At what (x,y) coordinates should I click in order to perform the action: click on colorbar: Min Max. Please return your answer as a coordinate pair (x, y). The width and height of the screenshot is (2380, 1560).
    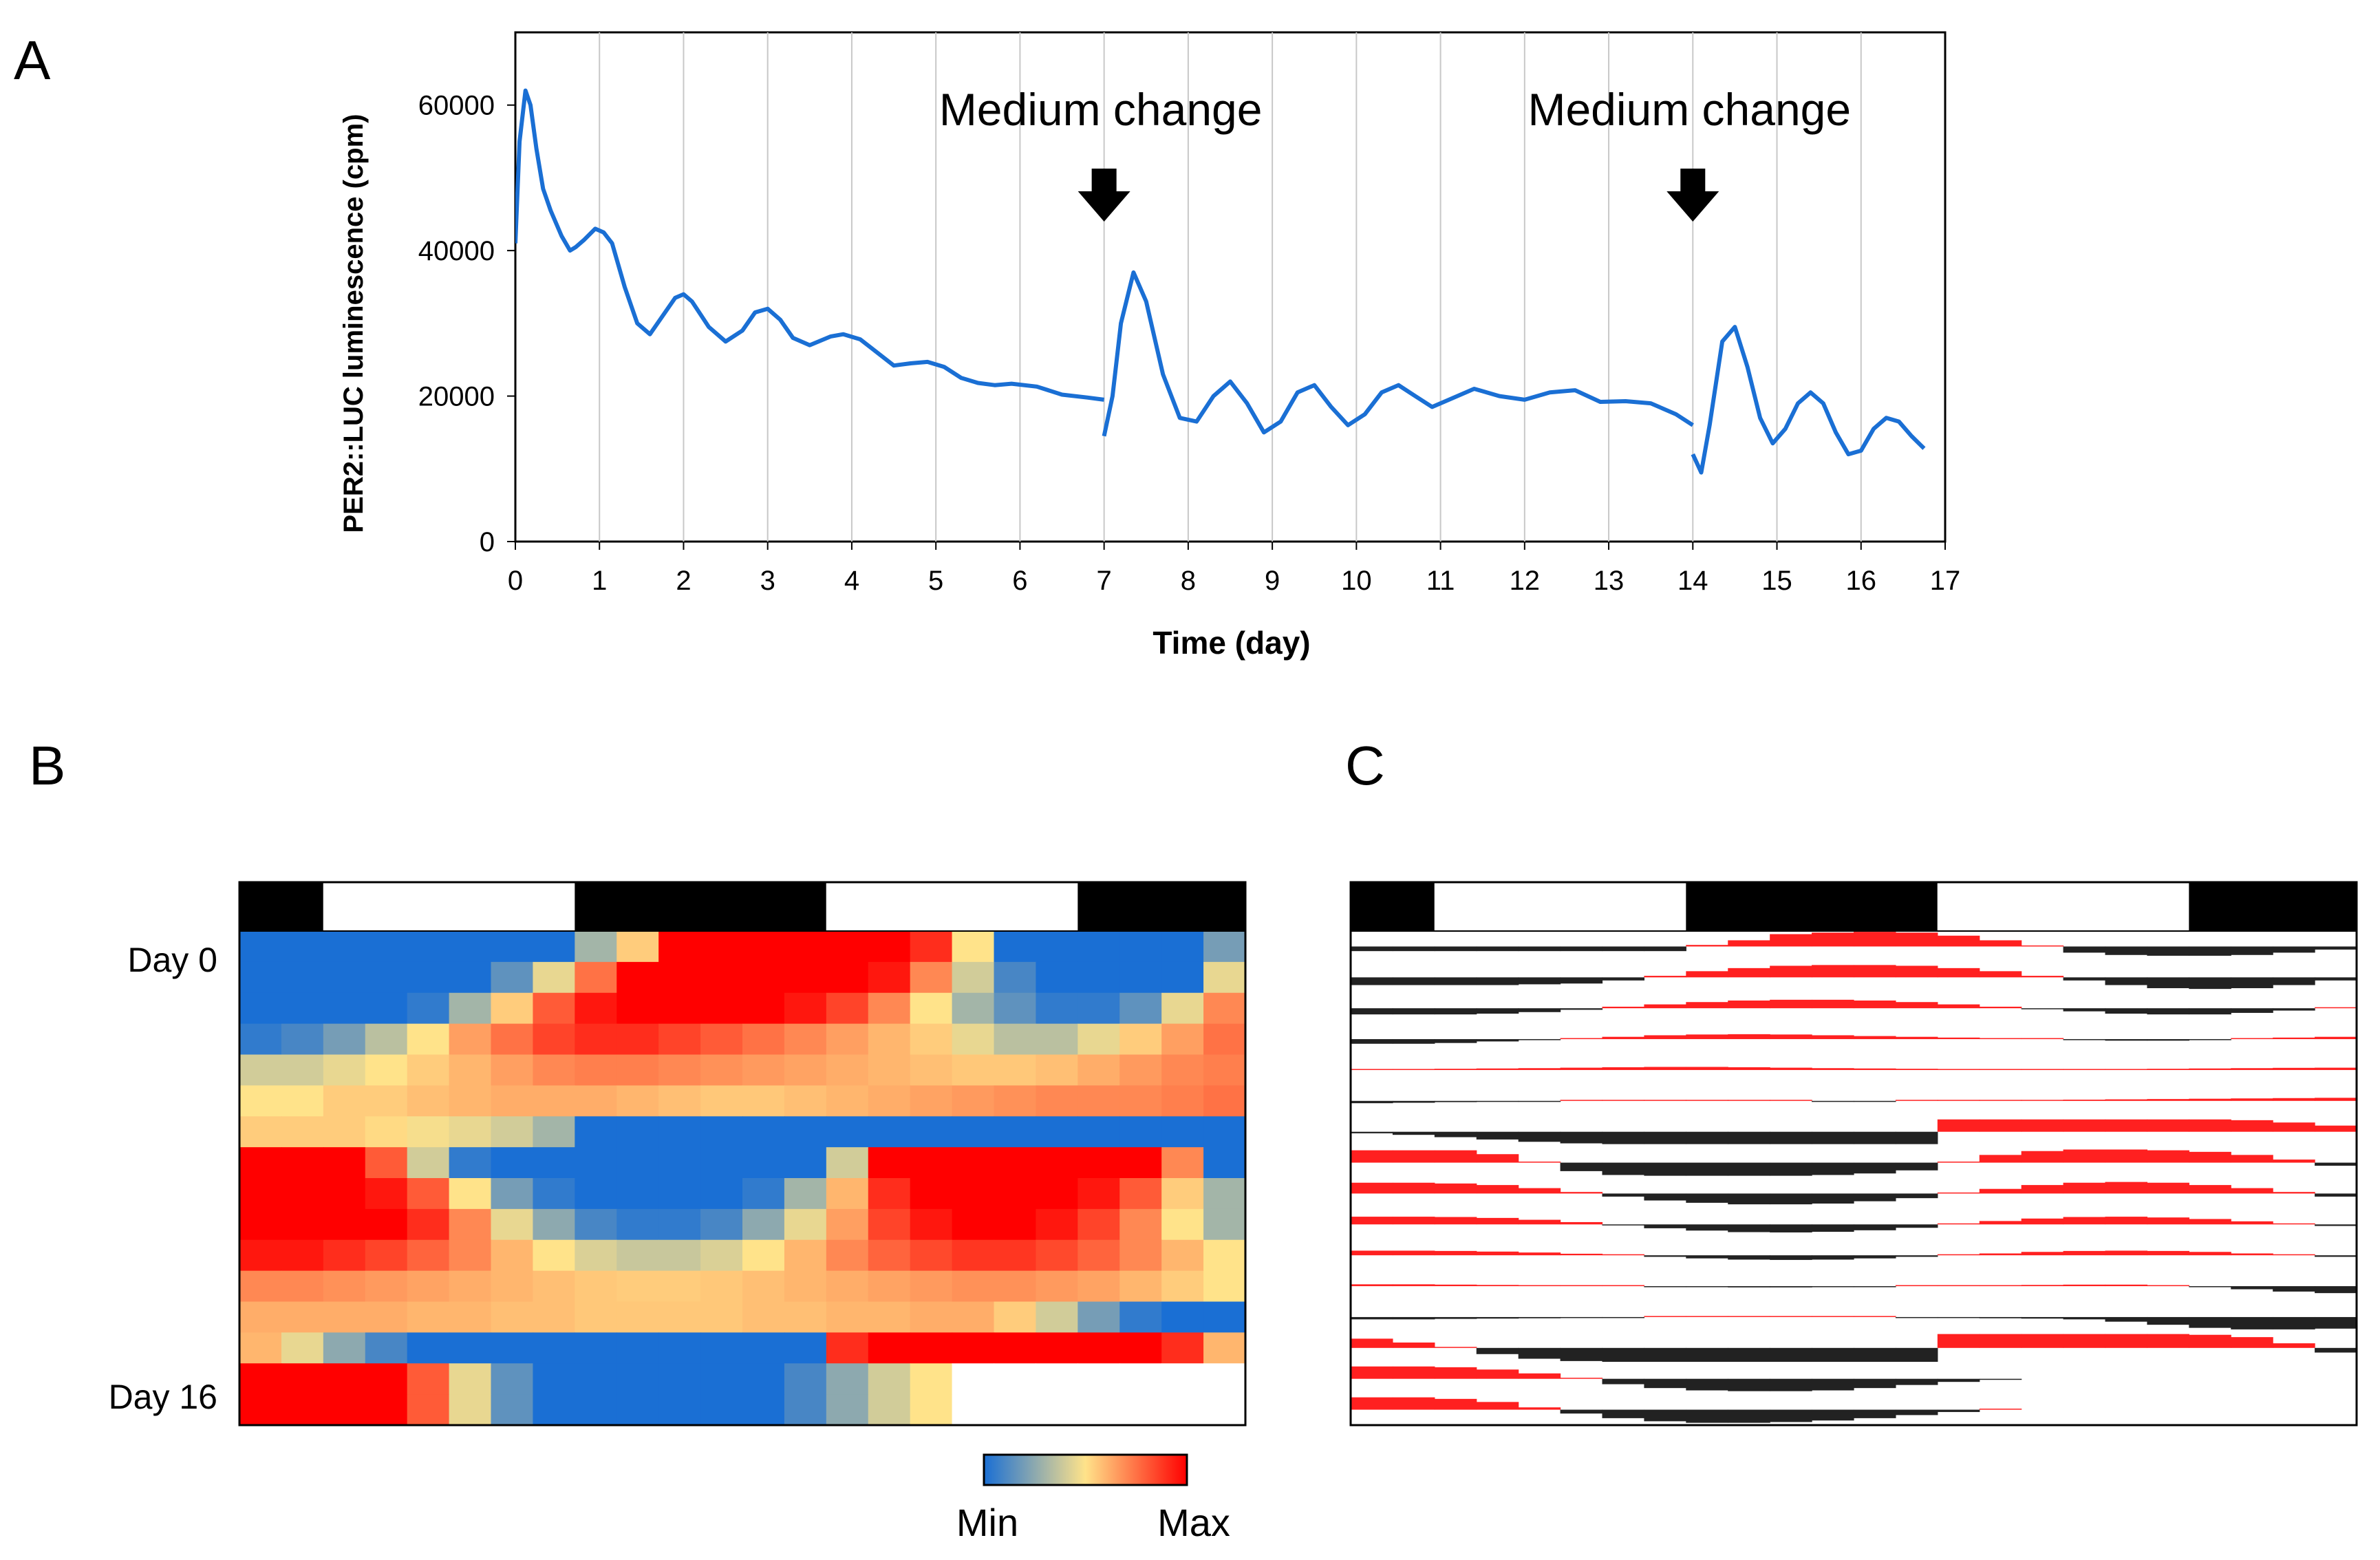
    Looking at the image, I should click on (1093, 1498).